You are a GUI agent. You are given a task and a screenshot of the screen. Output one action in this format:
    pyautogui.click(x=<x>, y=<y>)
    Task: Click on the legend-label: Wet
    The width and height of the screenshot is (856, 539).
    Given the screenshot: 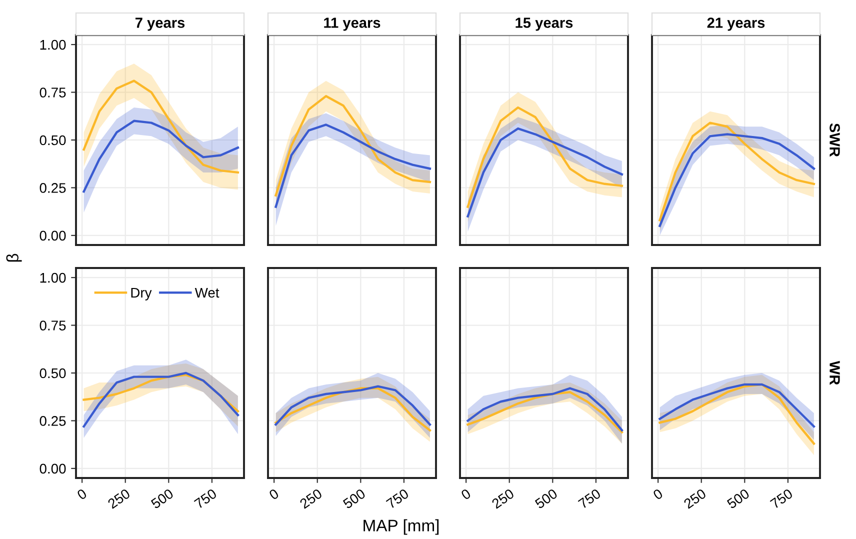 What is the action you would take?
    pyautogui.click(x=207, y=293)
    